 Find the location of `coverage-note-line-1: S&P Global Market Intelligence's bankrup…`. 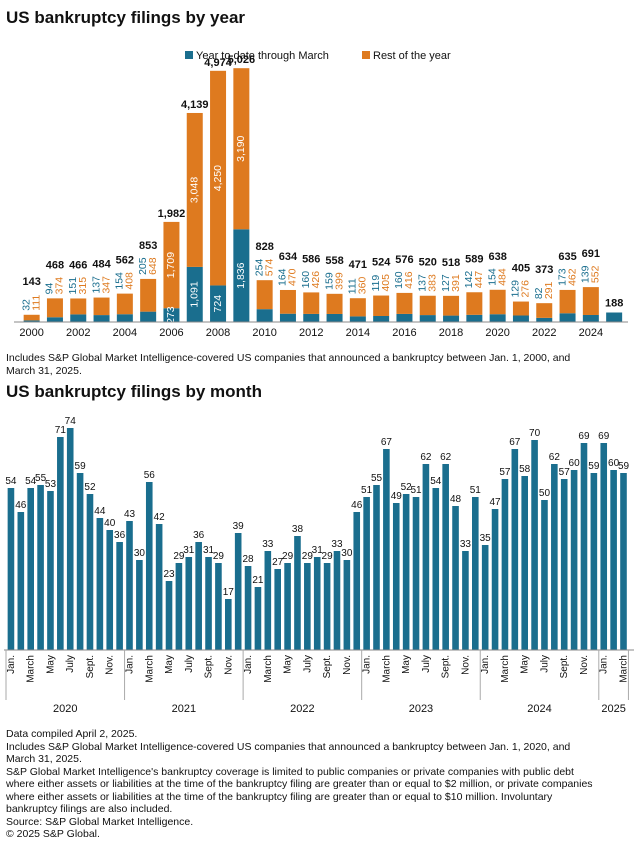

coverage-note-line-1: S&P Global Market Intelligence's bankrup… is located at coordinates (290, 771).